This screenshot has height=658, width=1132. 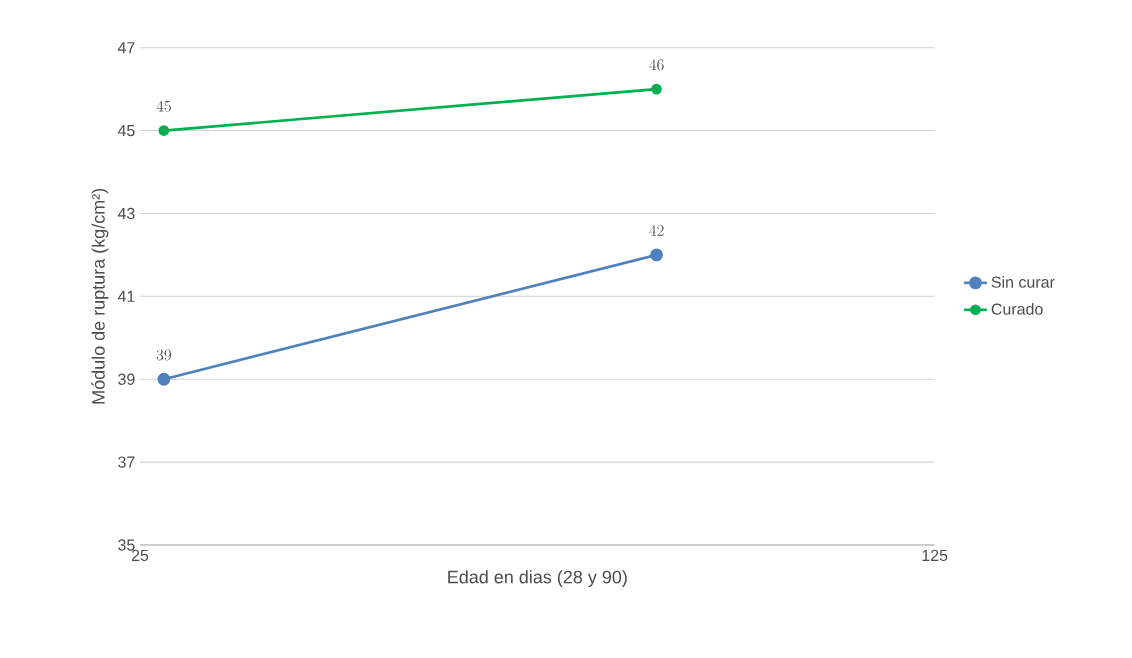 What do you see at coordinates (163, 106) in the screenshot?
I see `data-label: 45` at bounding box center [163, 106].